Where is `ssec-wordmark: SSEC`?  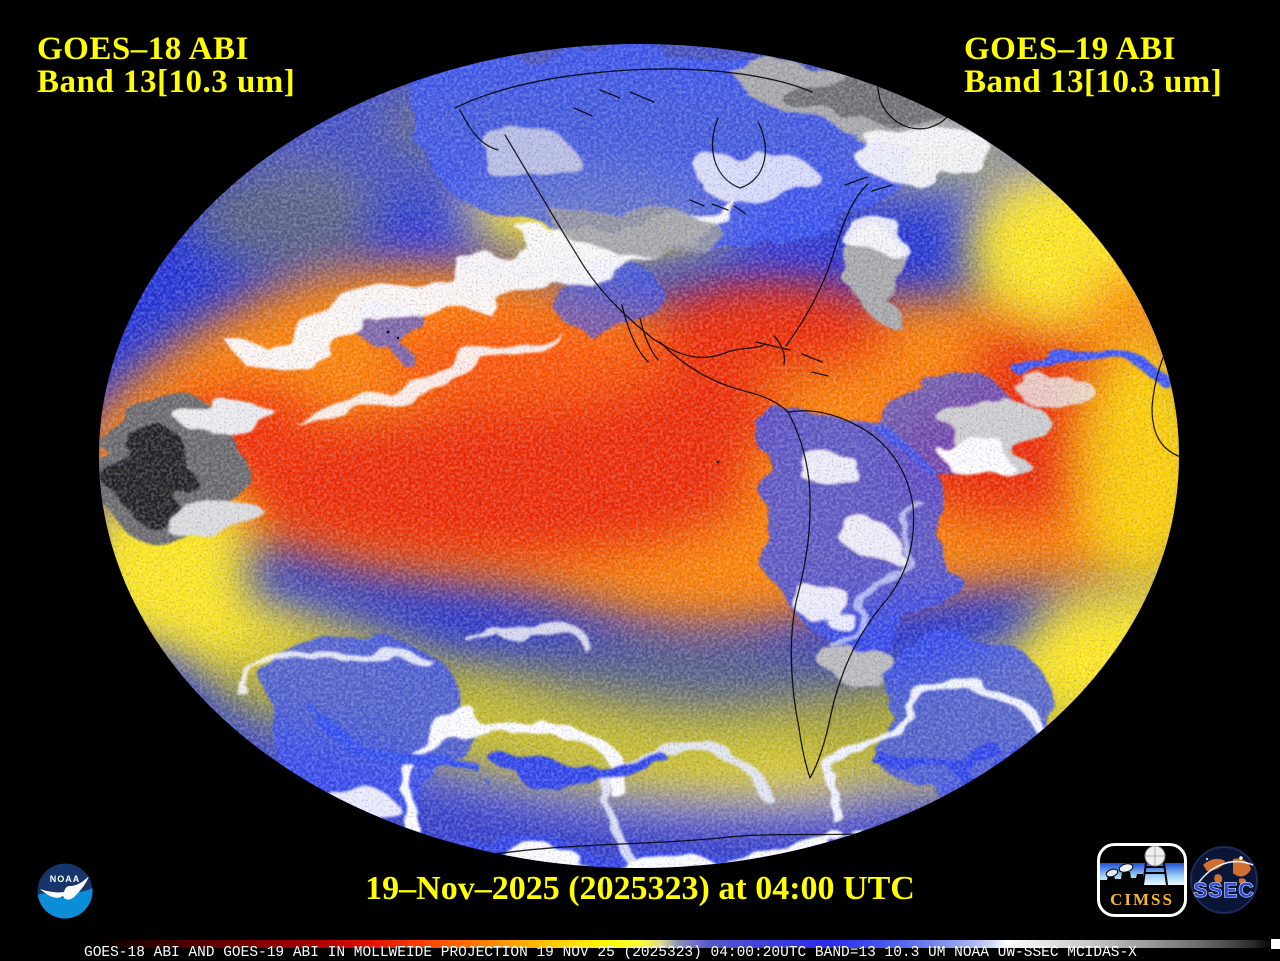
ssec-wordmark: SSEC is located at coordinates (1223, 890).